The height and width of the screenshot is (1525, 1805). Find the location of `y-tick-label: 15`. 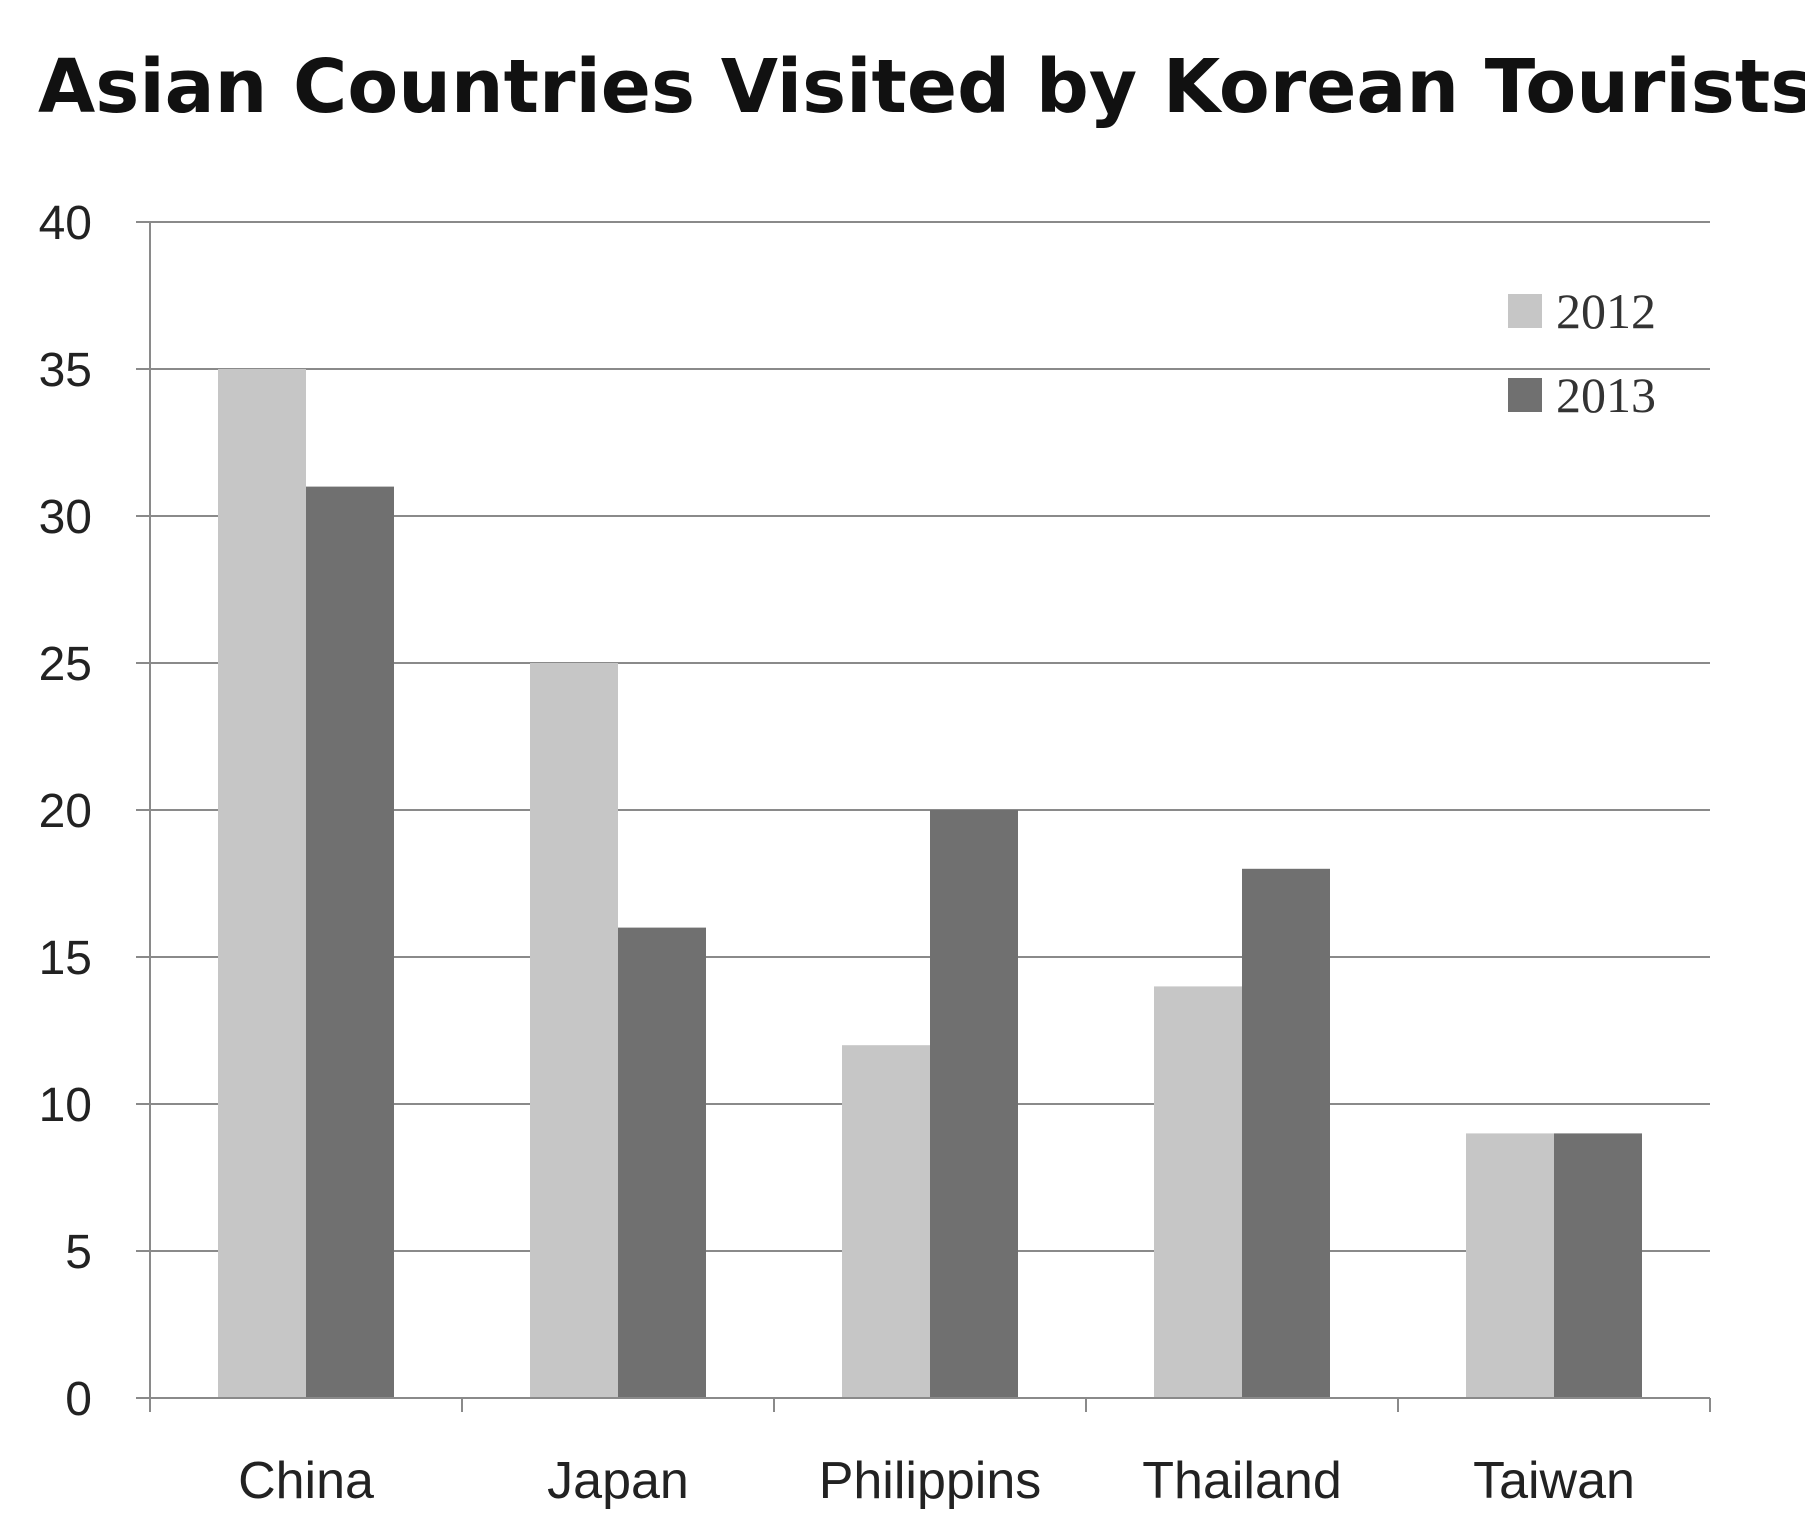

y-tick-label: 15 is located at coordinates (65, 958).